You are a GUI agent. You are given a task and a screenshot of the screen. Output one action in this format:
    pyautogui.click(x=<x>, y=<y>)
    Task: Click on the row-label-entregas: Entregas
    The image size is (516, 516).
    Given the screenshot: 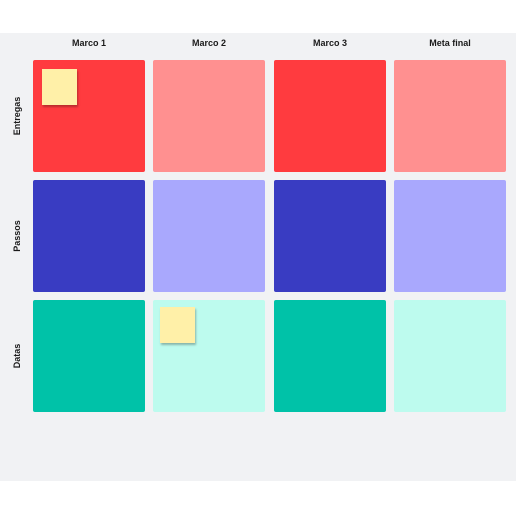 What is the action you would take?
    pyautogui.click(x=17, y=116)
    